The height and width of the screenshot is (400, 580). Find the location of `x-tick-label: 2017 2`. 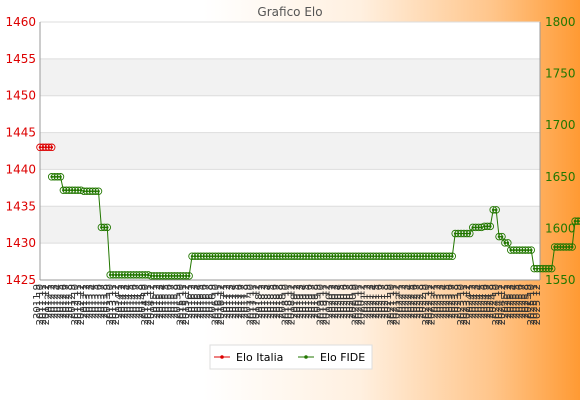

x-tick-label: 2017 2 is located at coordinates (227, 301).